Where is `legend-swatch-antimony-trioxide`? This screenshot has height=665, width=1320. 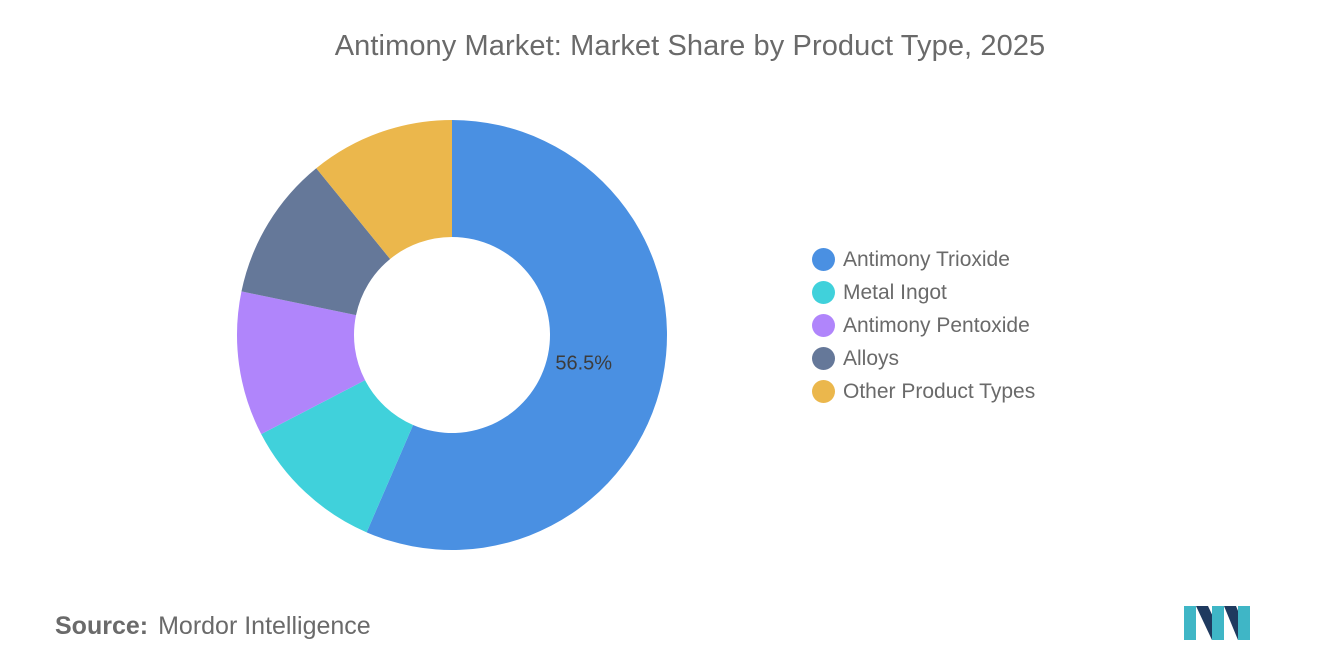 legend-swatch-antimony-trioxide is located at coordinates (823, 259).